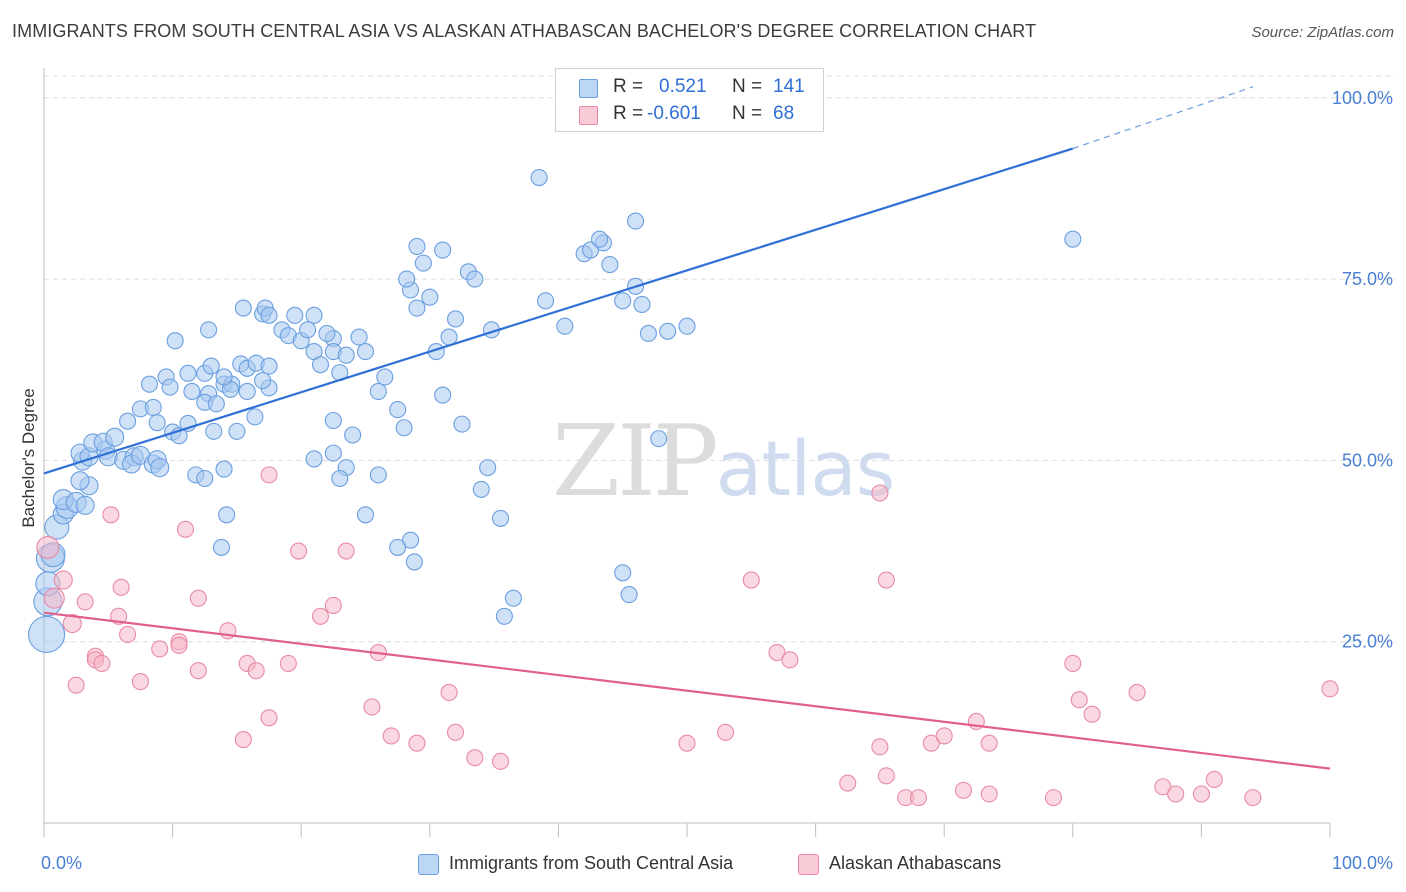  What do you see at coordinates (674, 113) in the screenshot?
I see `legend-r-value: -0.601` at bounding box center [674, 113].